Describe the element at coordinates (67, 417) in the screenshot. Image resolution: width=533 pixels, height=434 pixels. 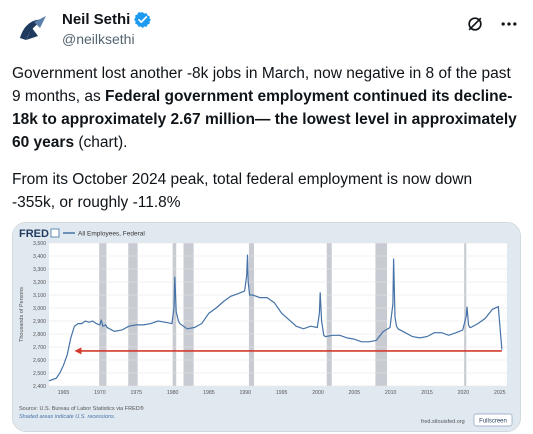
I see `chart-shaded-note: Shaded areas indicate U.S. recessions.` at that location.